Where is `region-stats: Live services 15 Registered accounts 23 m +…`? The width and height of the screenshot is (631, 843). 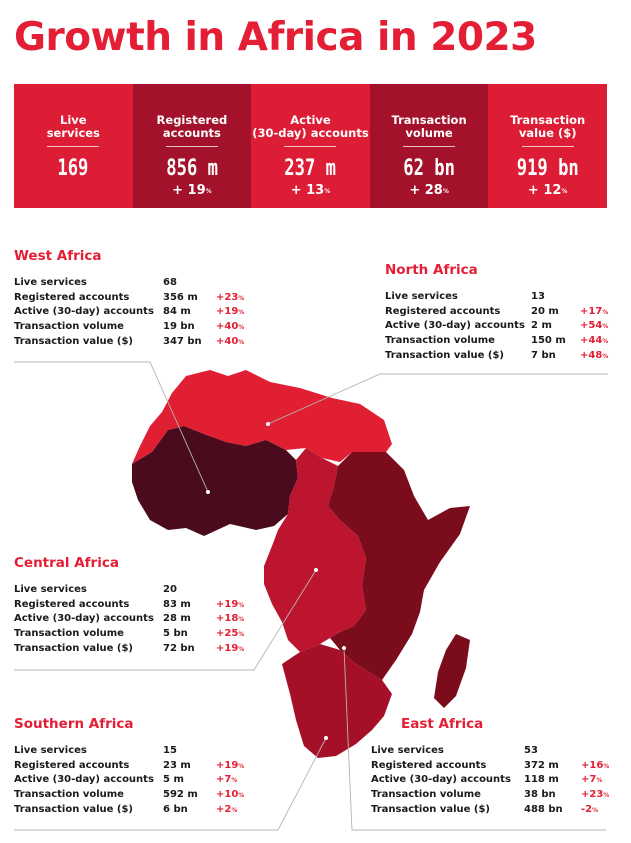
region-stats: Live services 15 Registered accounts 23 m +… is located at coordinates (129, 780).